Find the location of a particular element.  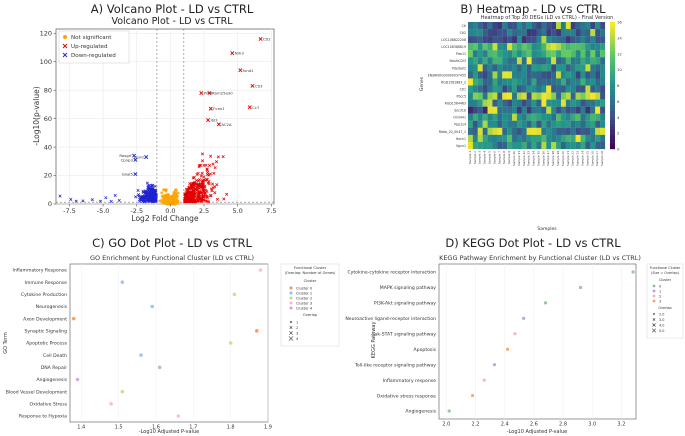

volcano-point-up-239-stroke-b is located at coordinates (204, 180).